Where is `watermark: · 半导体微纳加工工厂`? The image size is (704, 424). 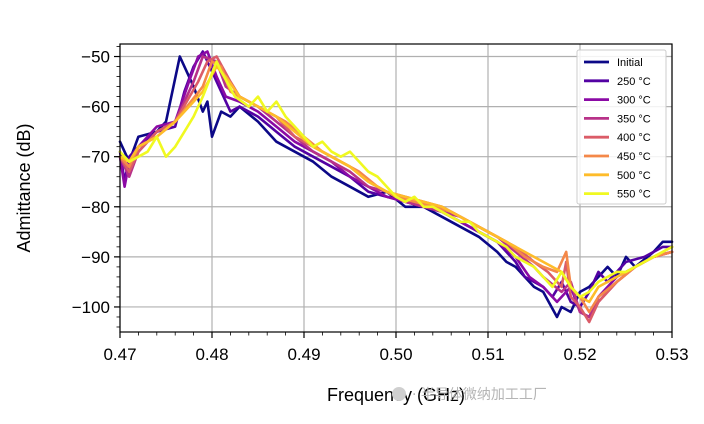
watermark: · 半导体微纳加工工厂 is located at coordinates (469, 394).